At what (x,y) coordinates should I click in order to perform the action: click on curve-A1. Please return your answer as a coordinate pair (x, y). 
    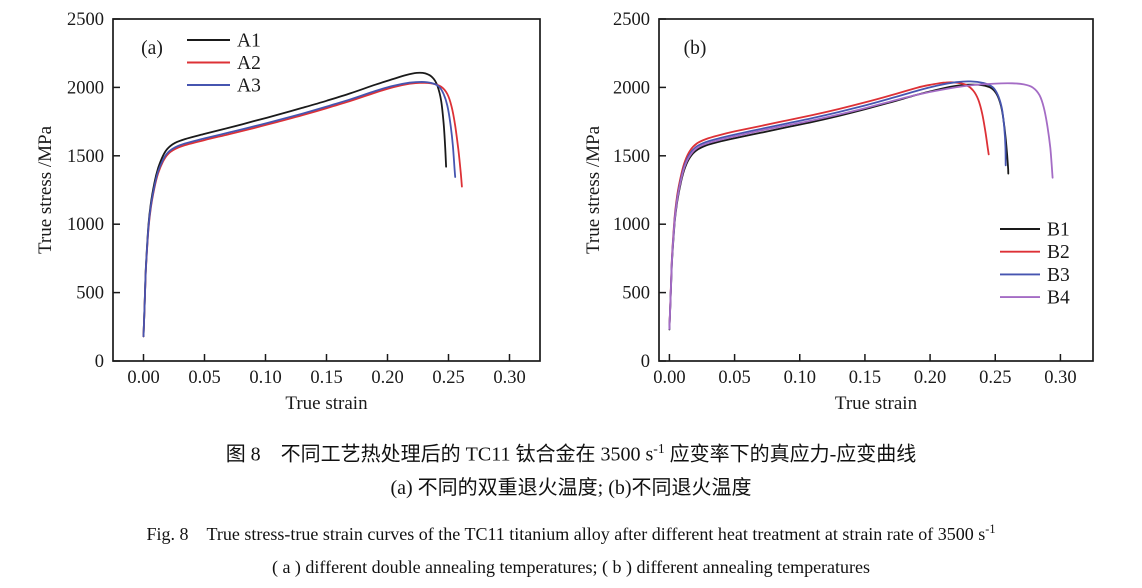
    Looking at the image, I should click on (294, 204).